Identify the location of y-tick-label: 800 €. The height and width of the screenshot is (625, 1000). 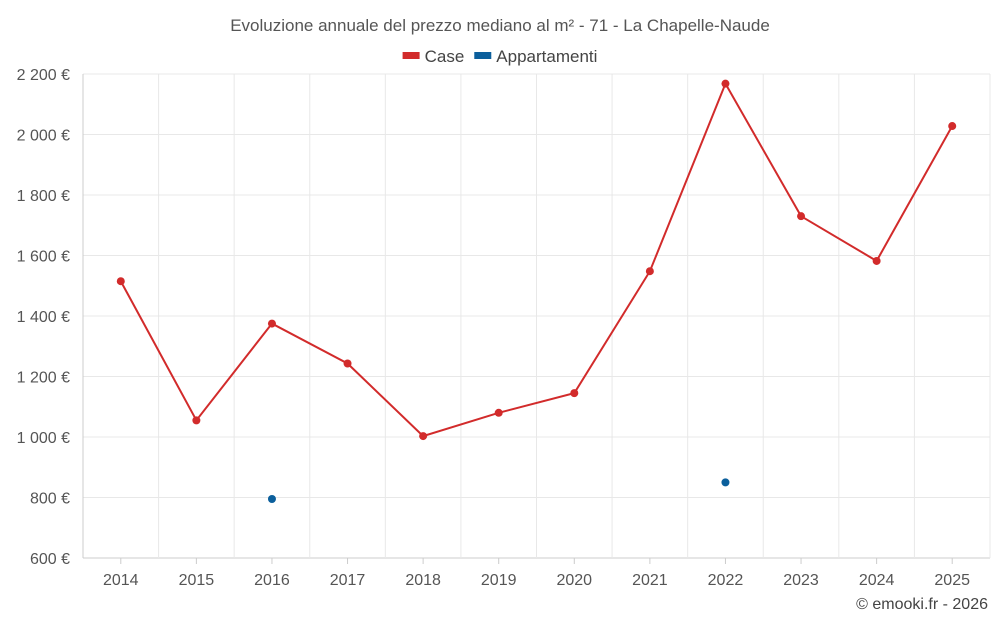
(50, 499).